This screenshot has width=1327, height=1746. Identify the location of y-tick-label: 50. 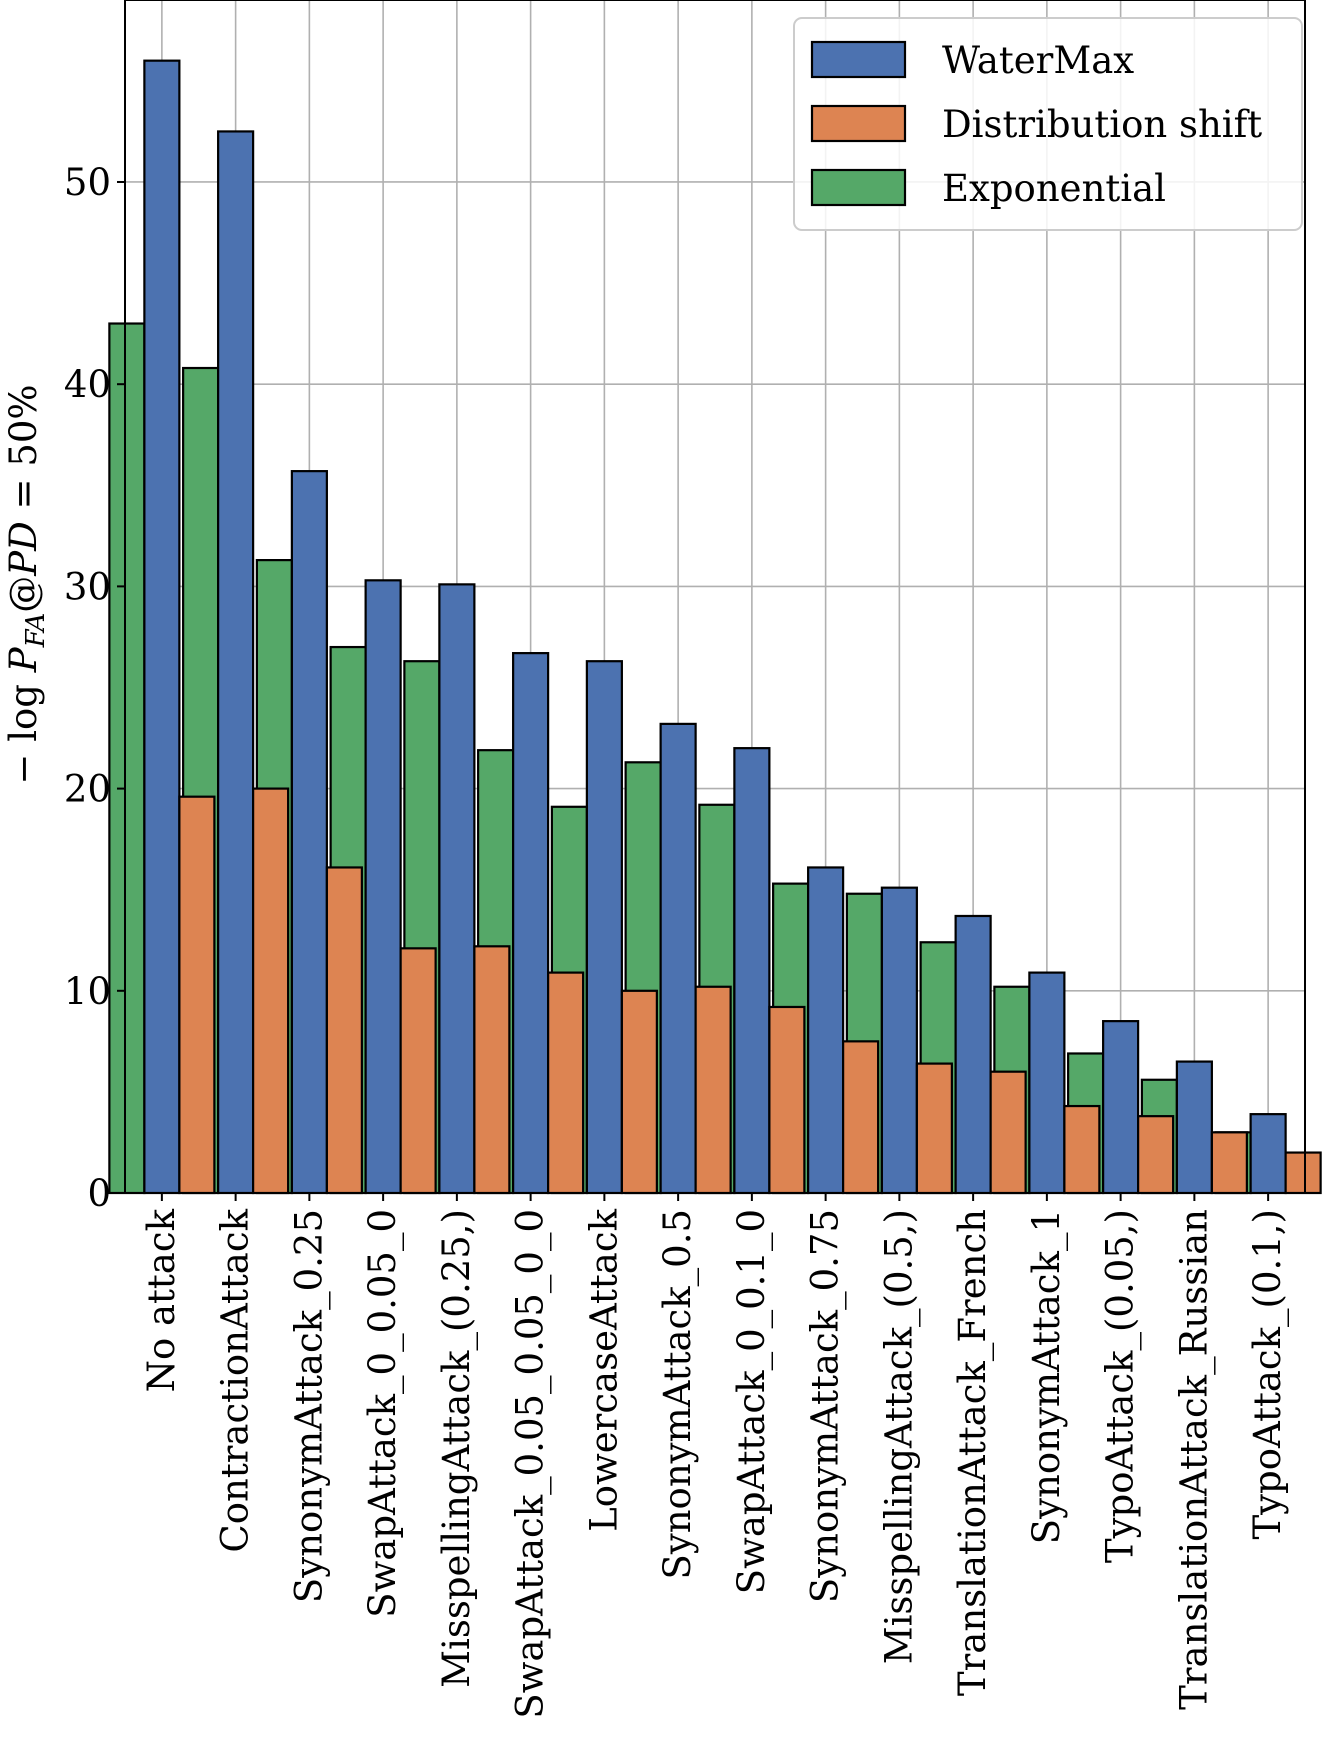
(87, 182).